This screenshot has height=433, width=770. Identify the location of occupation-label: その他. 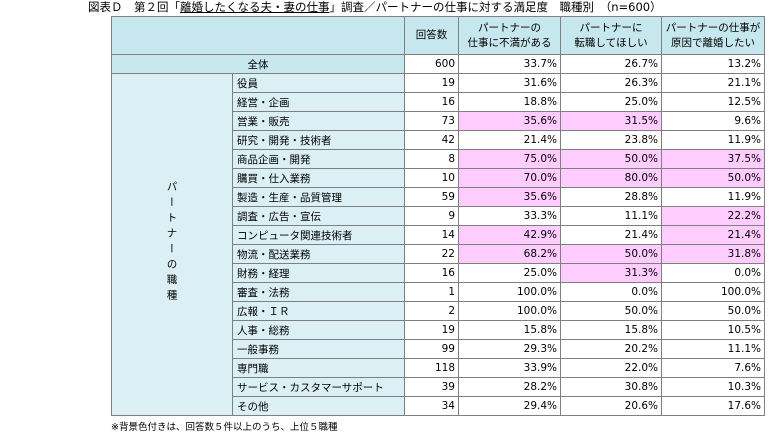
(318, 406).